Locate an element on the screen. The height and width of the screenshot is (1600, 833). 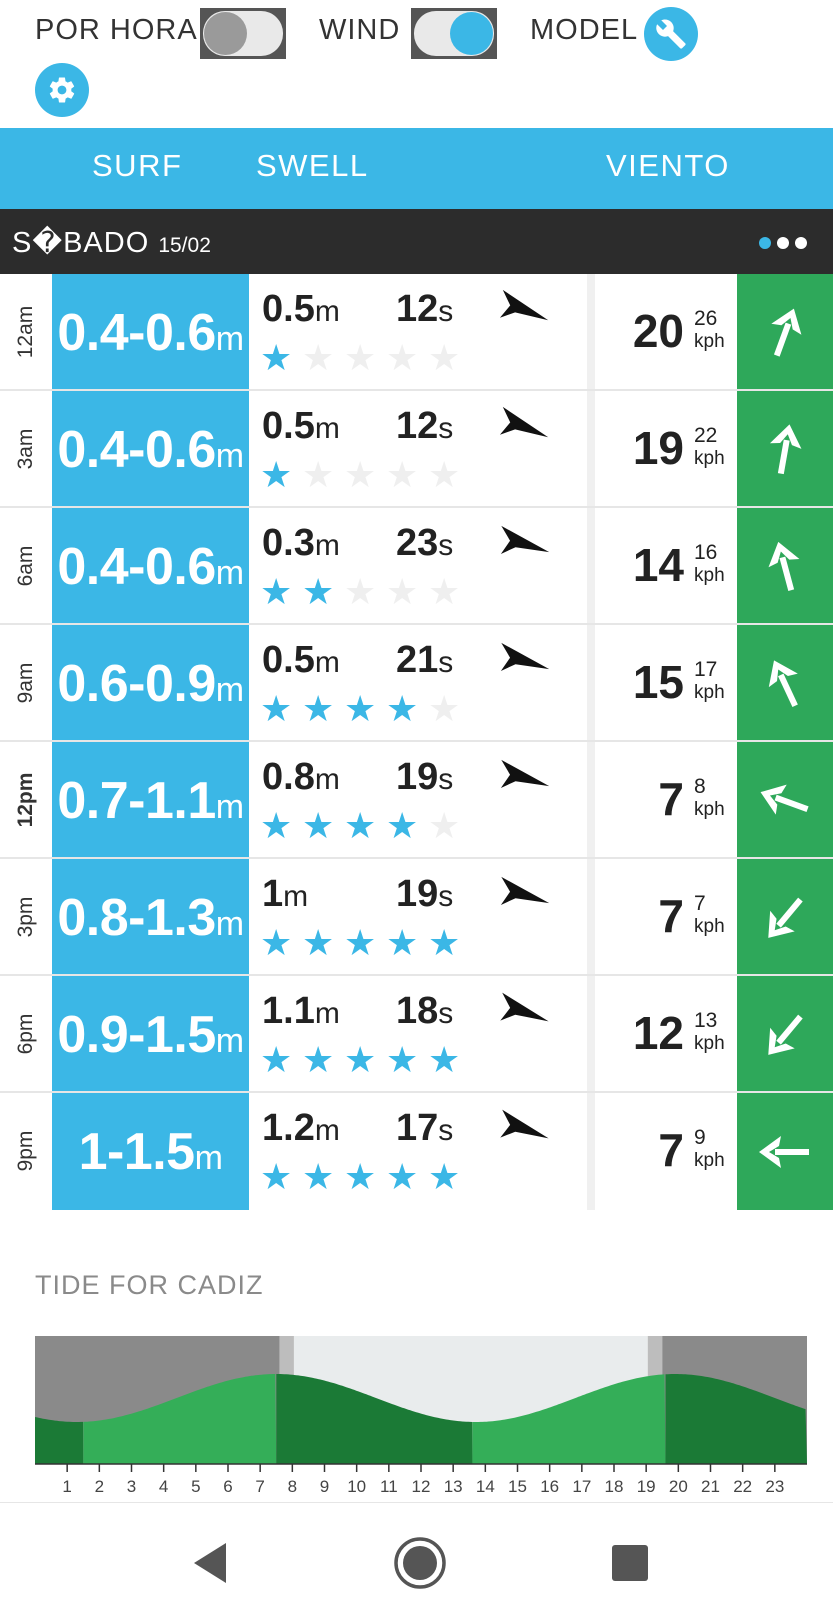
tab-swell: SWELL is located at coordinates (312, 165).